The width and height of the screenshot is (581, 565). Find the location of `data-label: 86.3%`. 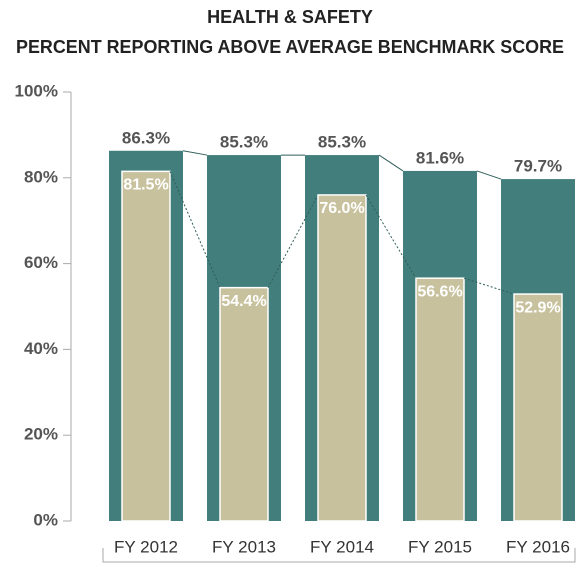

data-label: 86.3% is located at coordinates (146, 137).